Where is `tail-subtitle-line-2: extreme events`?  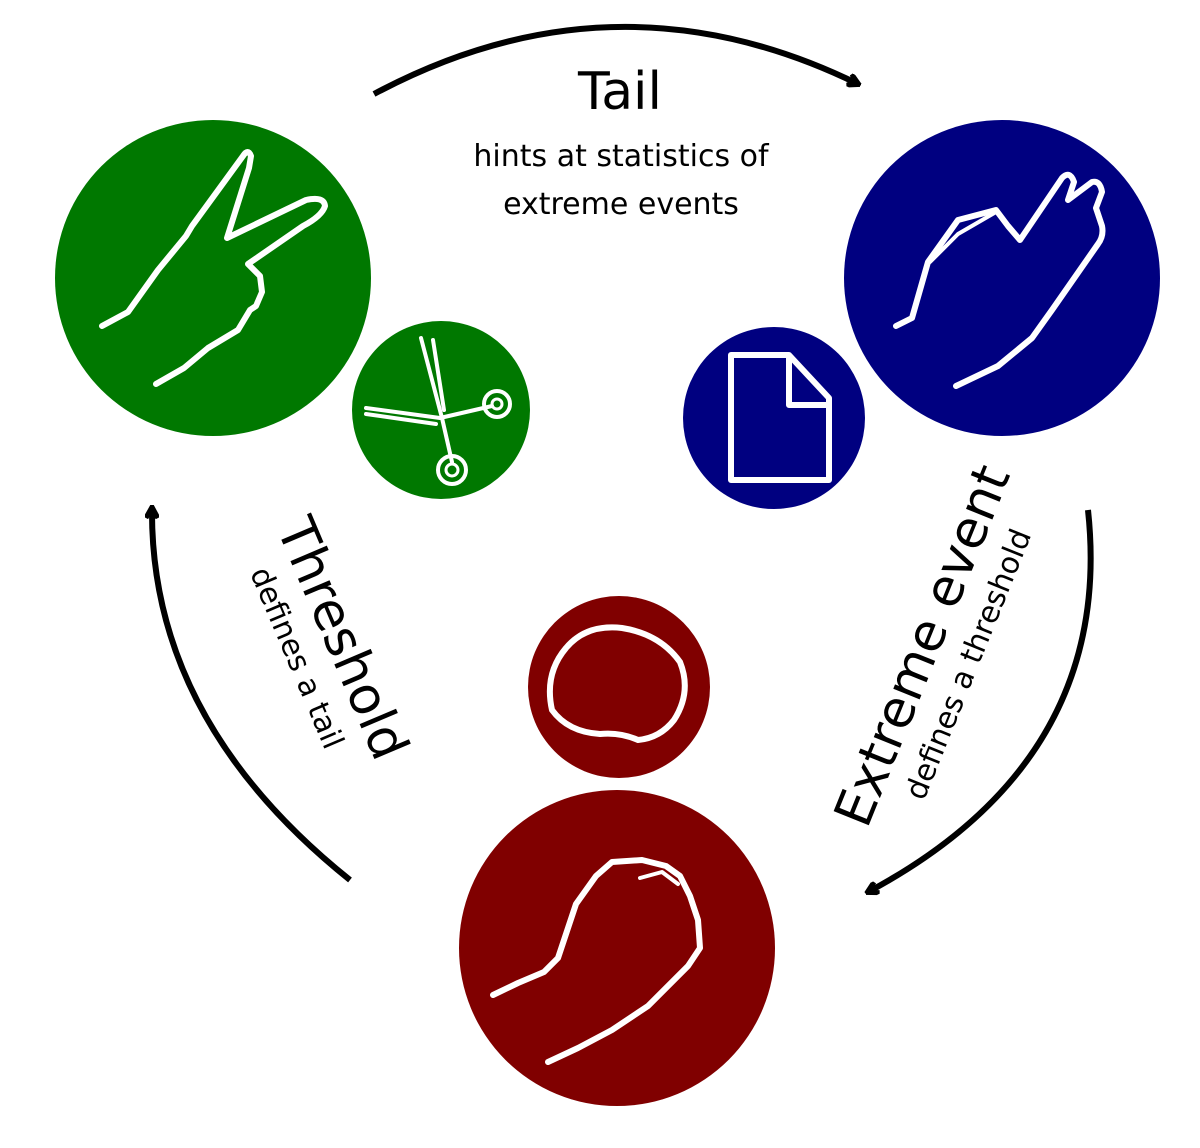 tail-subtitle-line-2: extreme events is located at coordinates (621, 204).